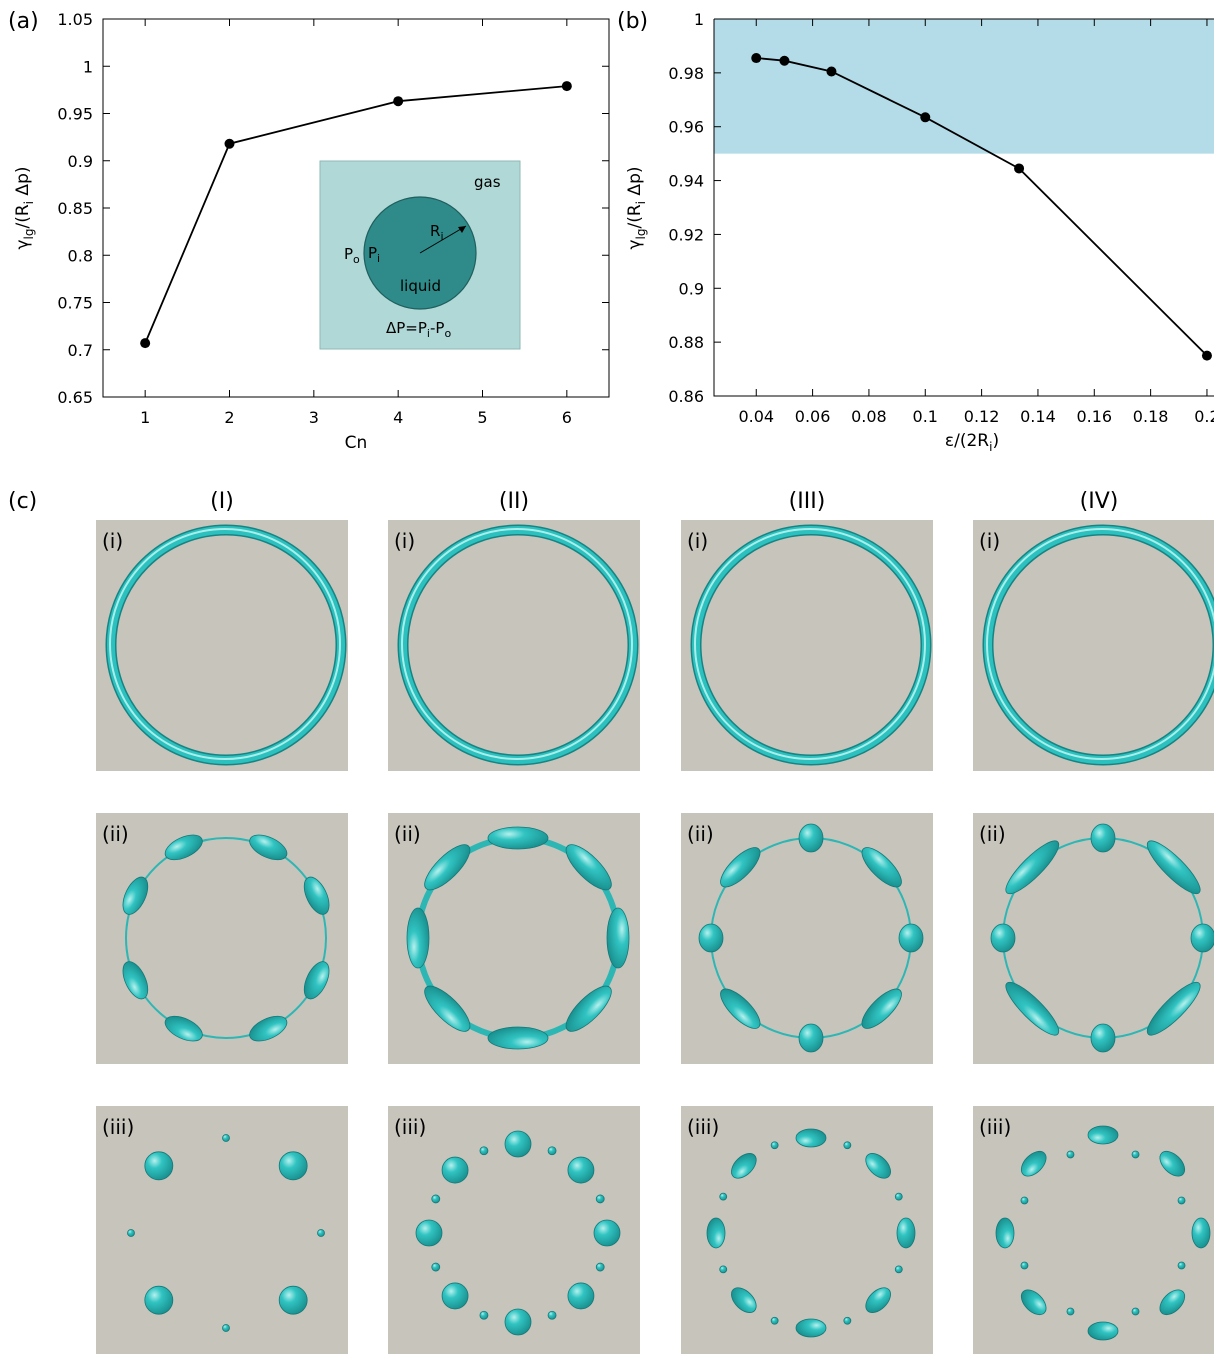  I want to click on snapshot-c1-r1: (i), so click(222, 645).